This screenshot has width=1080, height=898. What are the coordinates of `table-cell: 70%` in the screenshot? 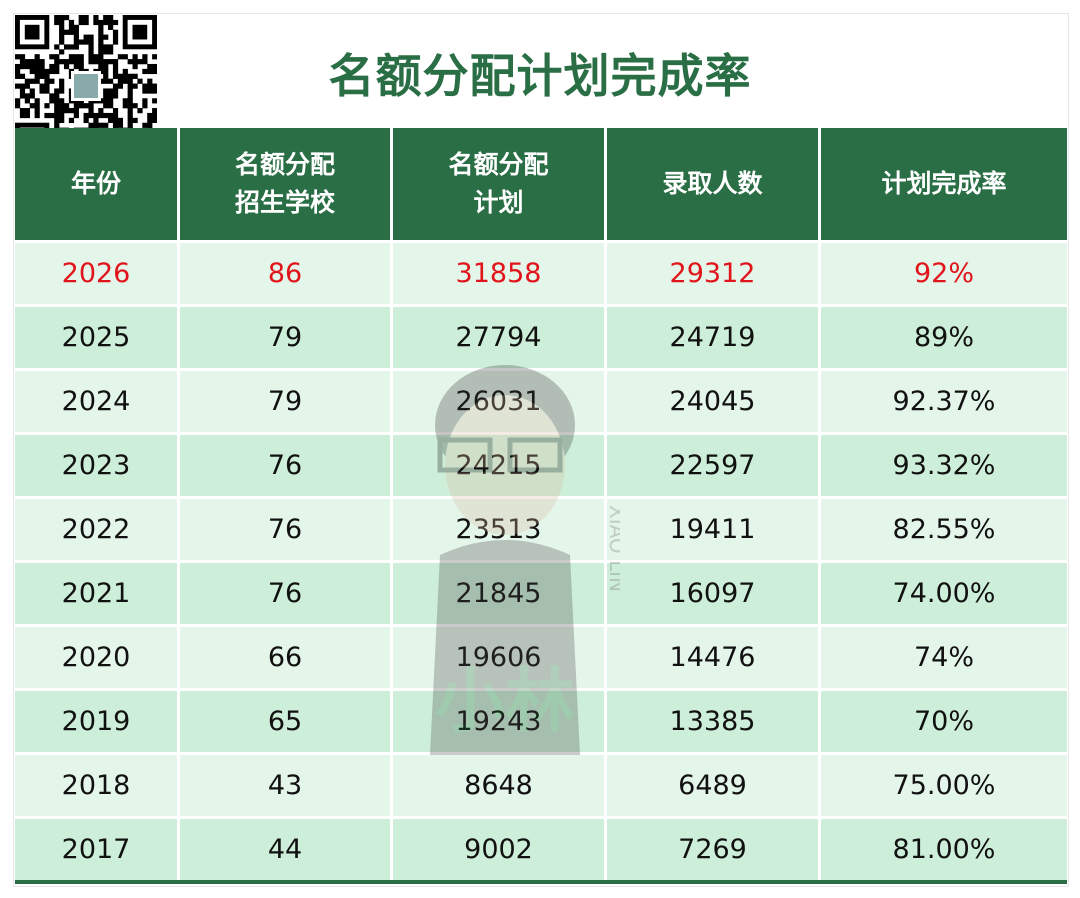 It's located at (944, 721).